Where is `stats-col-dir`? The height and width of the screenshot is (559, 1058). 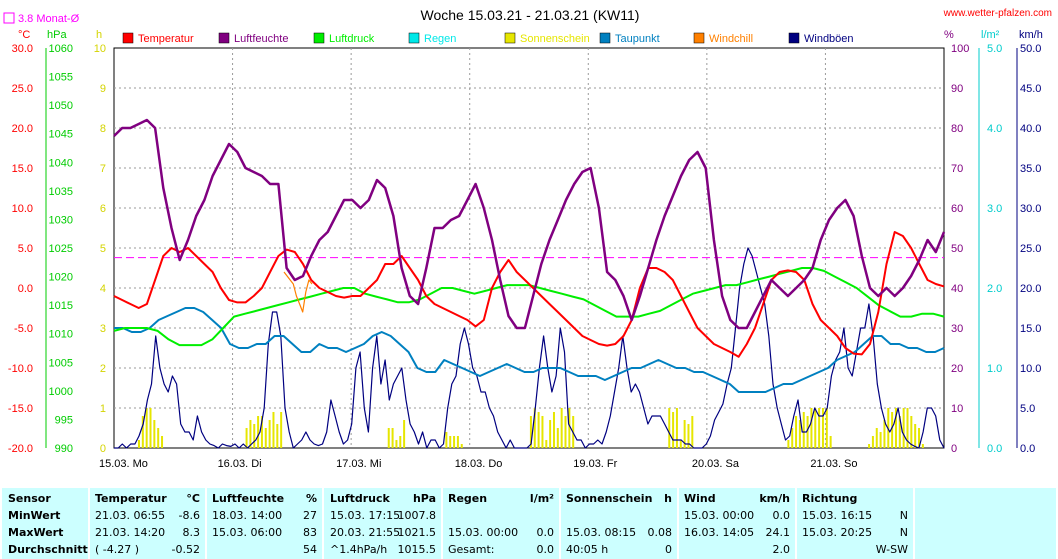 stats-col-dir is located at coordinates (855, 523).